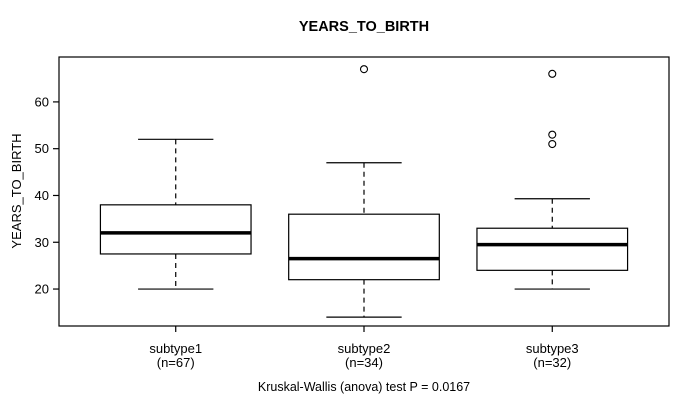  I want to click on chart-title: YEARS_TO_BIRTH, so click(364, 27).